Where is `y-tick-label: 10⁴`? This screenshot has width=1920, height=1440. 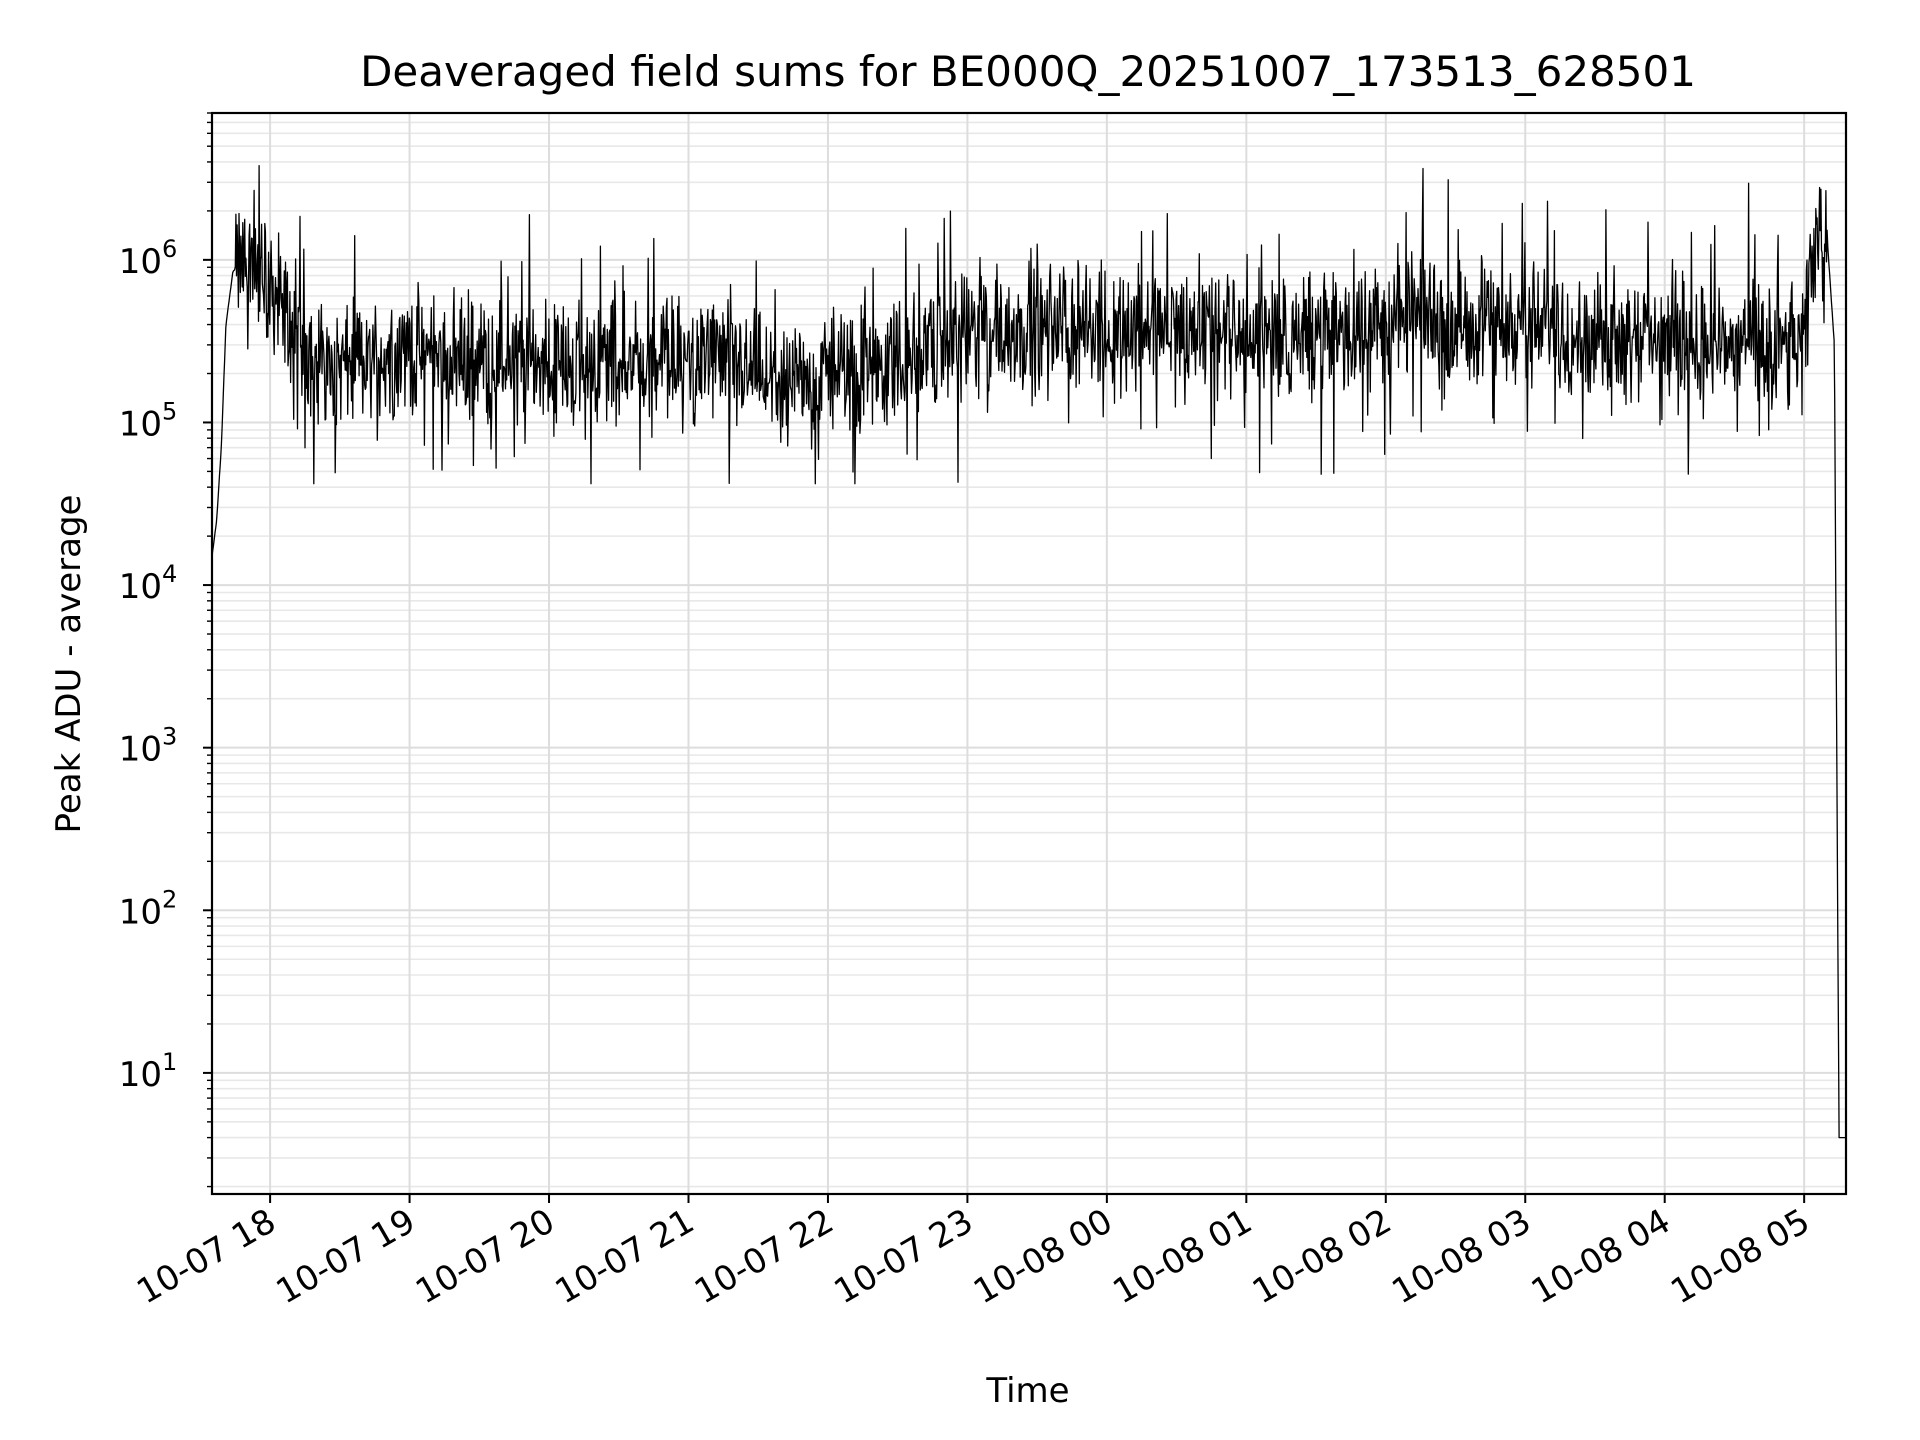
y-tick-label: 10⁴ is located at coordinates (148, 583).